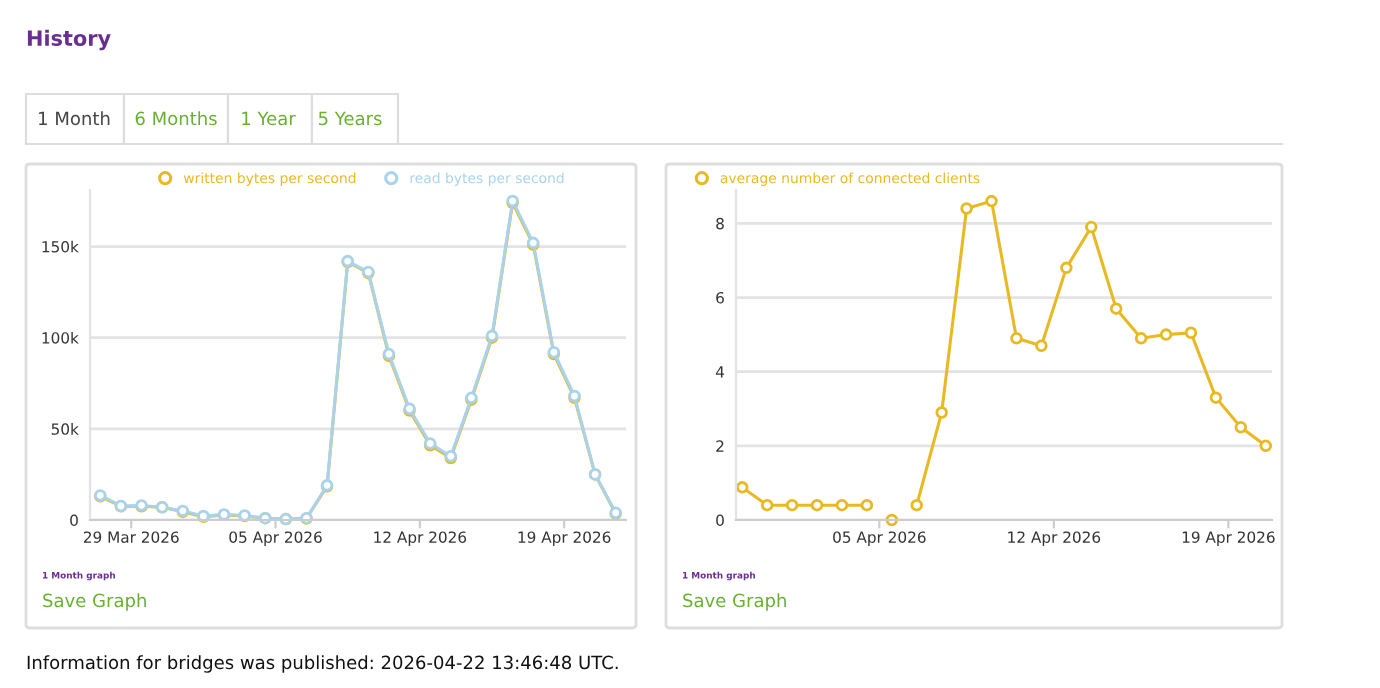 This screenshot has width=1380, height=688. Describe the element at coordinates (350, 118) in the screenshot. I see `text: 5 Years` at that location.